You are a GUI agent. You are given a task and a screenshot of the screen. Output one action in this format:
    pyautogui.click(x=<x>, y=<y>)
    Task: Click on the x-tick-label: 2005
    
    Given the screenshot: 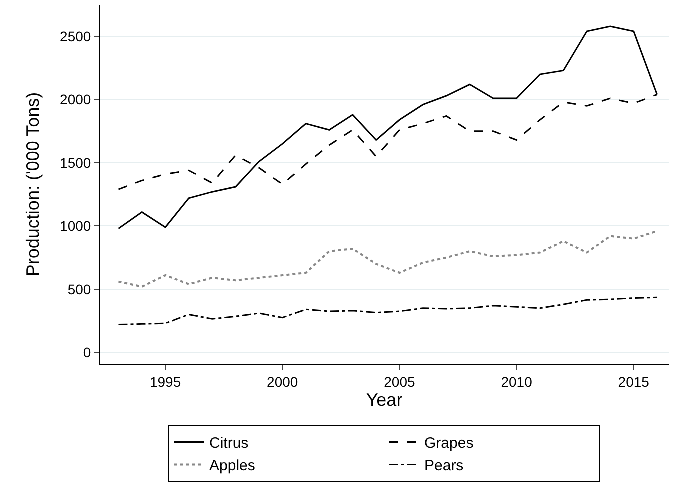 What is the action you would take?
    pyautogui.click(x=400, y=382)
    